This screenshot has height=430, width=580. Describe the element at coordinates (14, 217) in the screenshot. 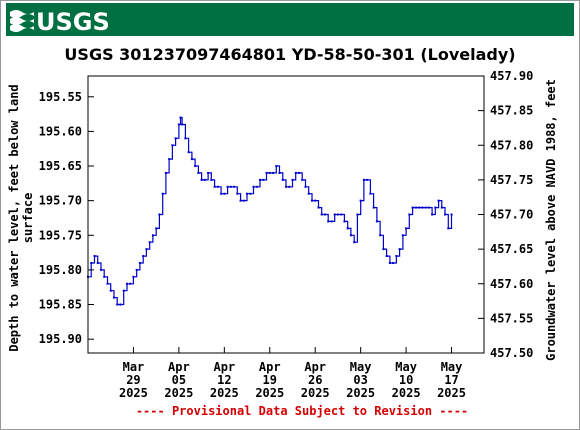

I see `y-axis-label-left-line1: Depth to water level, feet below land` at that location.